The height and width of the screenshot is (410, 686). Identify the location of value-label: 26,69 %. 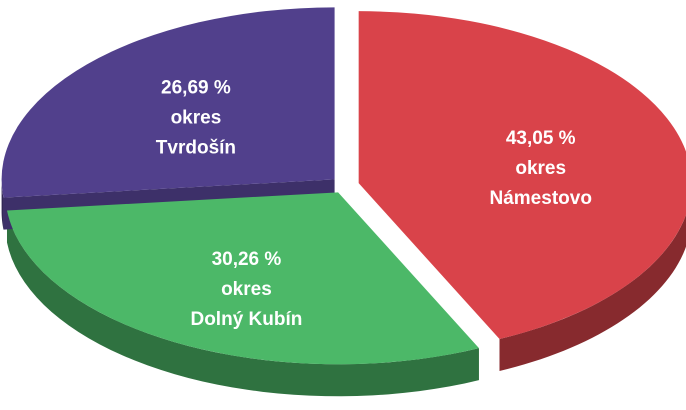
(196, 87).